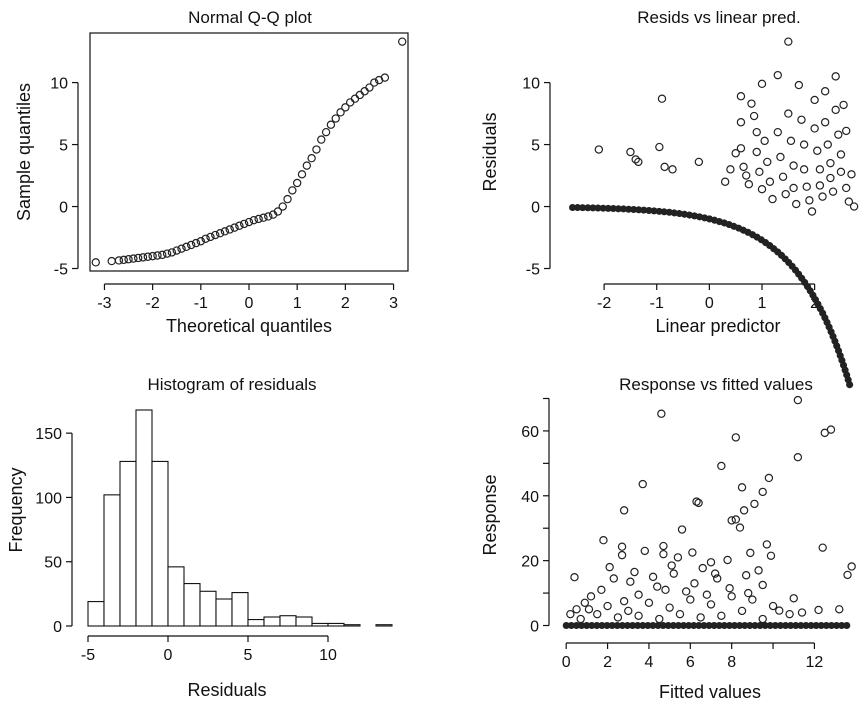  What do you see at coordinates (536, 177) in the screenshot?
I see `resid-y-axis: -5 0 5 10` at bounding box center [536, 177].